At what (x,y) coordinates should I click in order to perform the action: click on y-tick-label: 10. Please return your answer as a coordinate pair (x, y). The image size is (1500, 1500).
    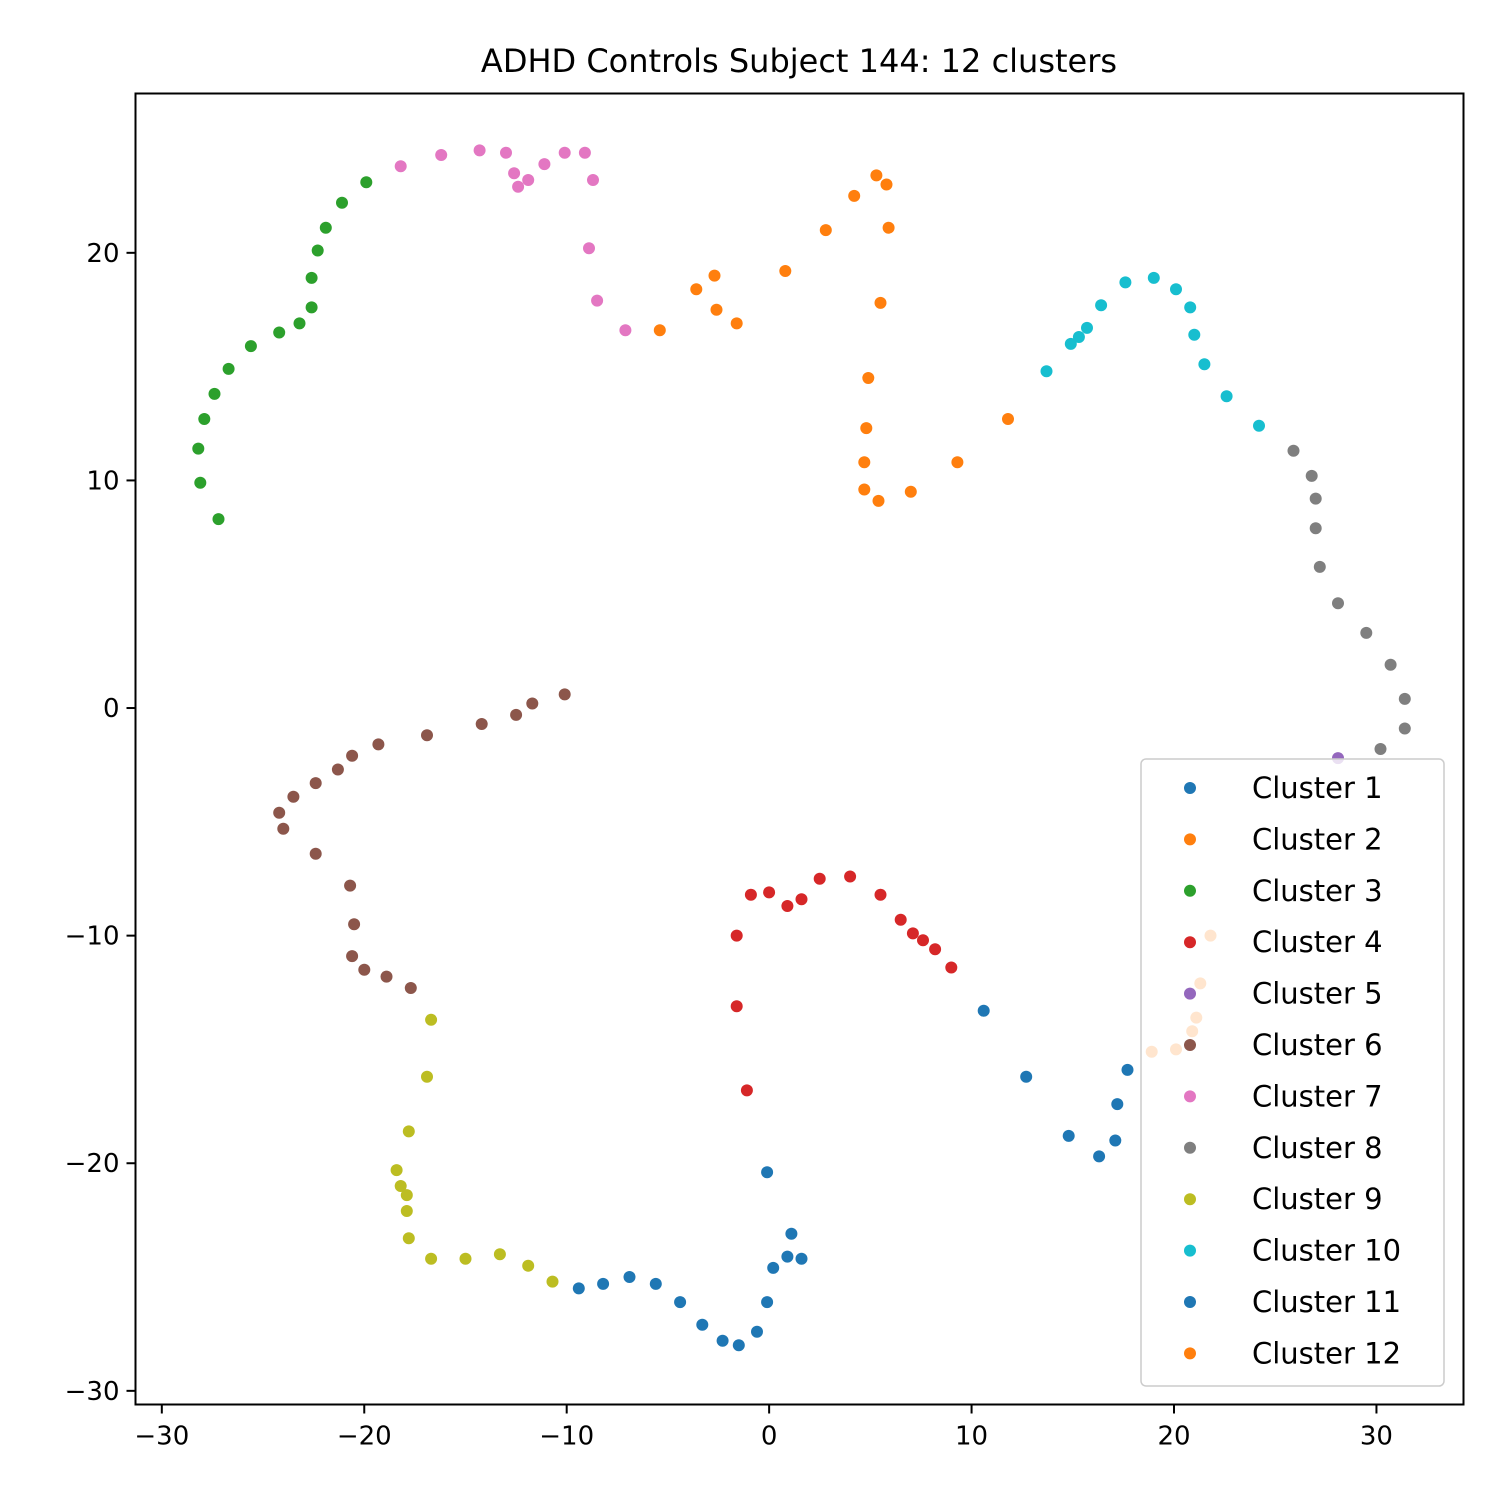
    Looking at the image, I should click on (102, 481).